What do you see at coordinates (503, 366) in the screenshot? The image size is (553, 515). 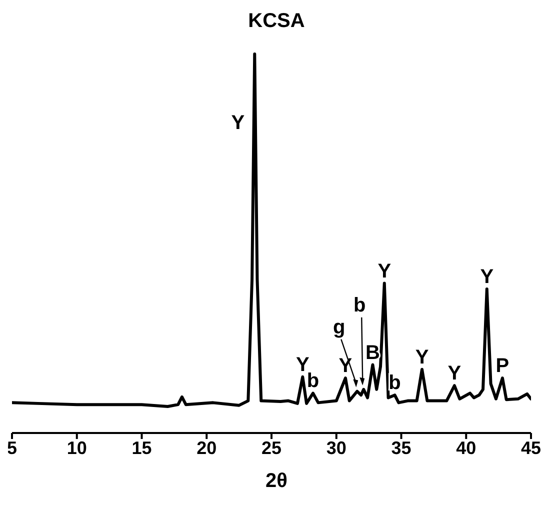 I see `annotation: P` at bounding box center [503, 366].